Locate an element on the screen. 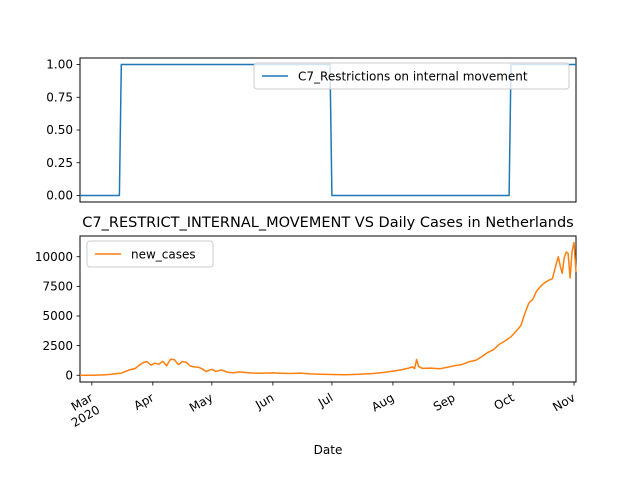 The width and height of the screenshot is (640, 480). x-tick-label: Nov is located at coordinates (563, 402).